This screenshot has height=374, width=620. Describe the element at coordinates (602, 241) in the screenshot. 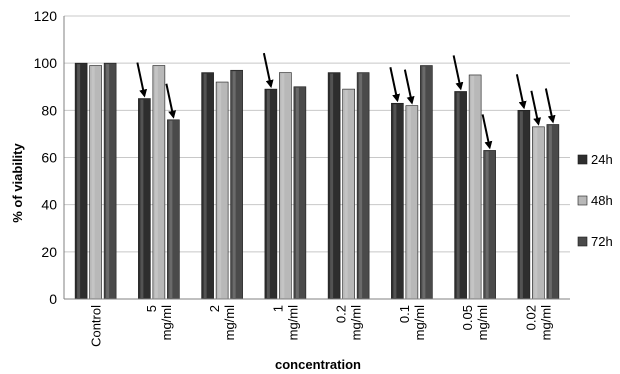

I see `legend-label-72h: 72h` at that location.